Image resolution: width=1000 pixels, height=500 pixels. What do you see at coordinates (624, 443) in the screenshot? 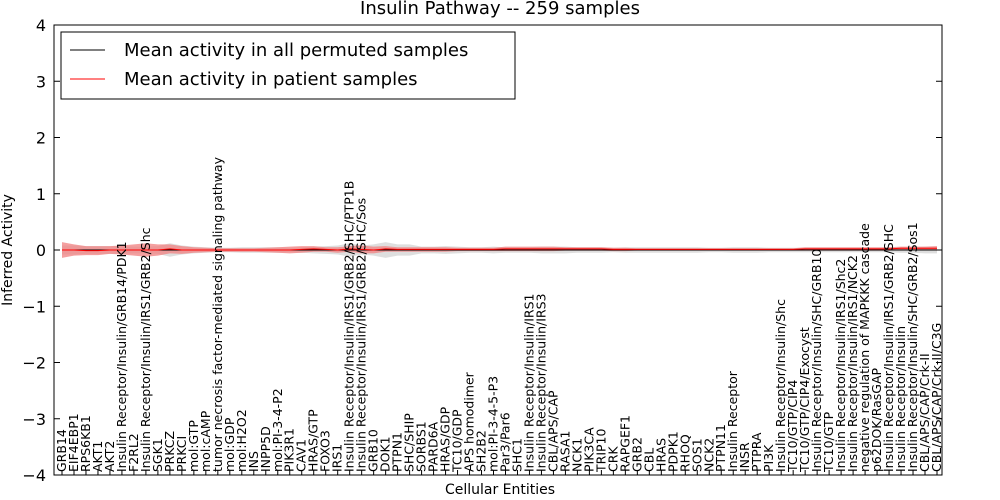
I see `x-tick-label: RAPGEF1` at bounding box center [624, 443].